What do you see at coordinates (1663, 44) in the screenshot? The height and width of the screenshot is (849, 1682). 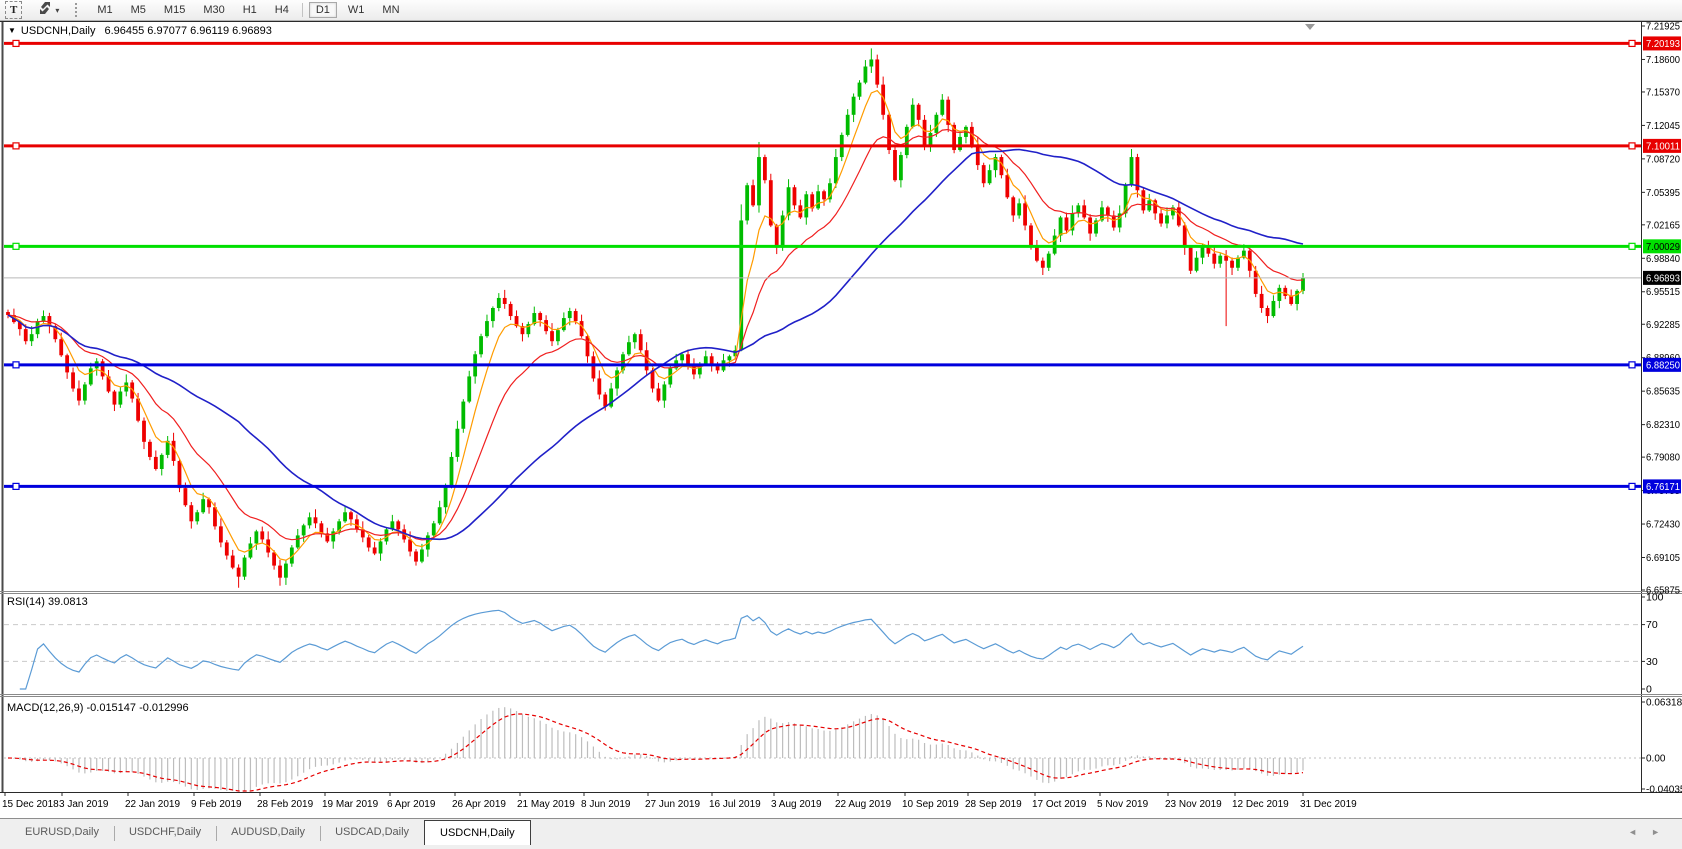 I see `hline-price-label: 7.20193` at bounding box center [1663, 44].